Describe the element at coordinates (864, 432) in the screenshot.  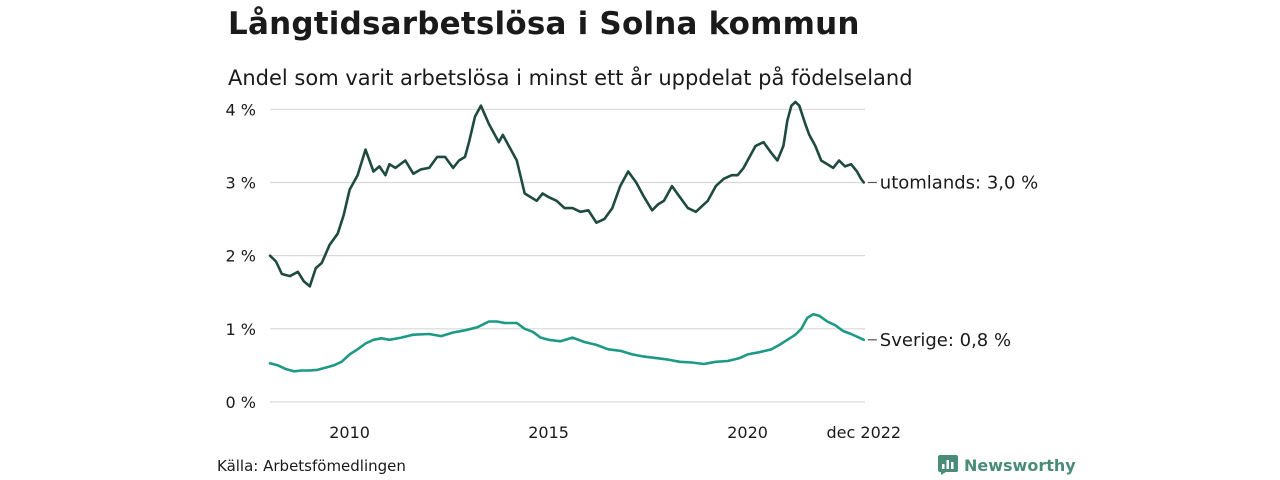
I see `x-tick-label: dec 2022` at that location.